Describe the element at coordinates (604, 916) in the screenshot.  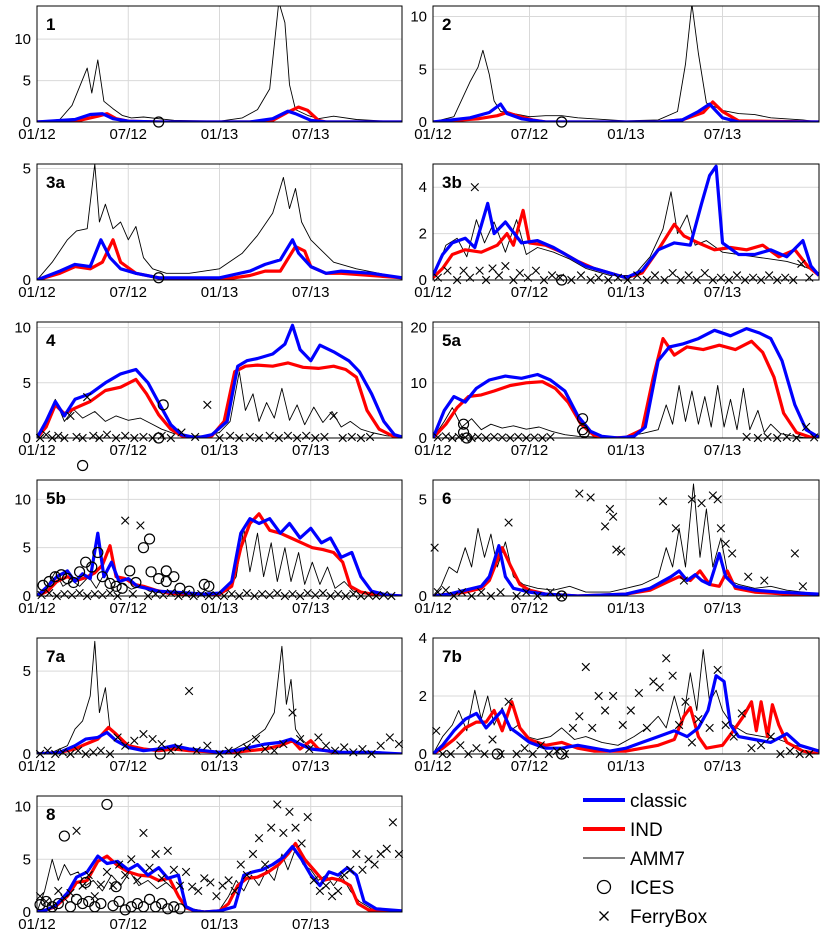
I see `legend-cross-icon` at that location.